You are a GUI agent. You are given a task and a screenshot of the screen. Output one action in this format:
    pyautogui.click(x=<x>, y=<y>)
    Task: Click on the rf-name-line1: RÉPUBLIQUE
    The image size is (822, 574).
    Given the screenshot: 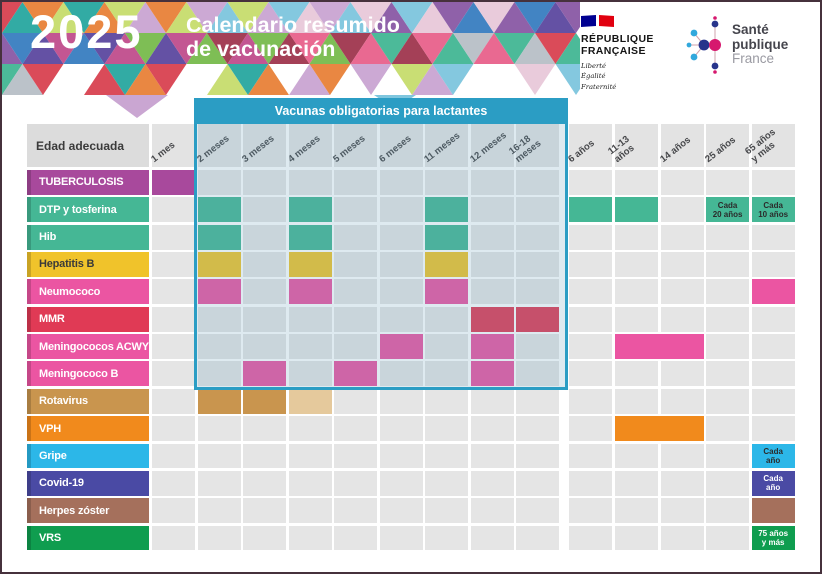 What is the action you would take?
    pyautogui.click(x=617, y=39)
    